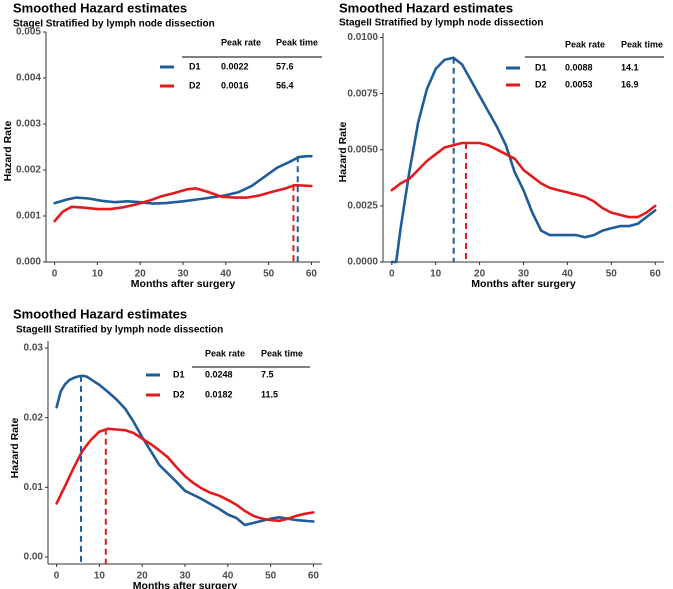 This screenshot has height=589, width=673. I want to click on legend-peak-rate: 0.0053, so click(579, 84).